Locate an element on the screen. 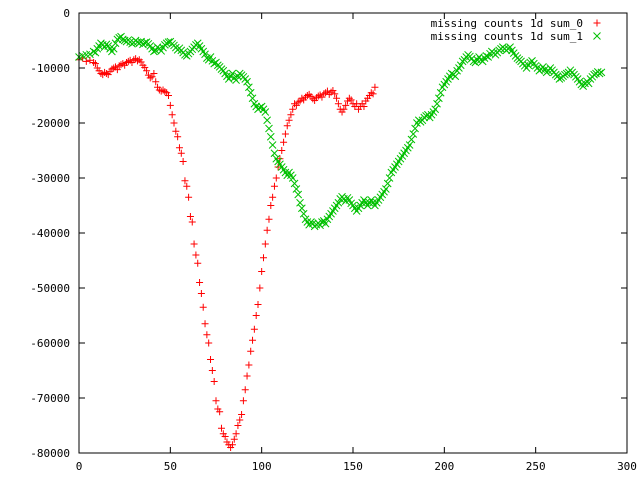 This screenshot has width=640, height=484. y-tick-label: 0 is located at coordinates (66, 13).